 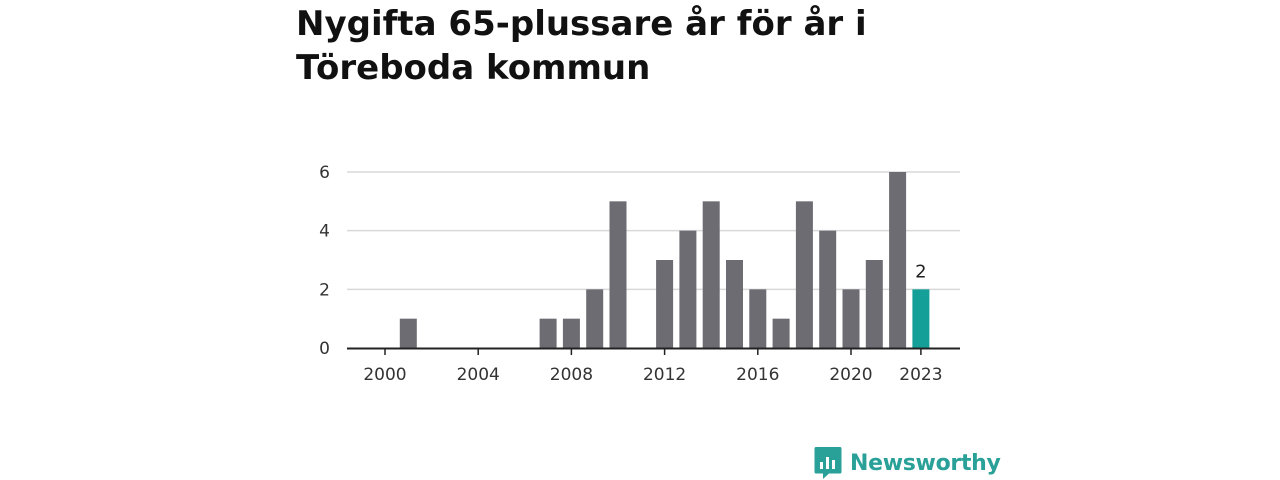 What do you see at coordinates (324, 232) in the screenshot?
I see `y-tick-label: 4` at bounding box center [324, 232].